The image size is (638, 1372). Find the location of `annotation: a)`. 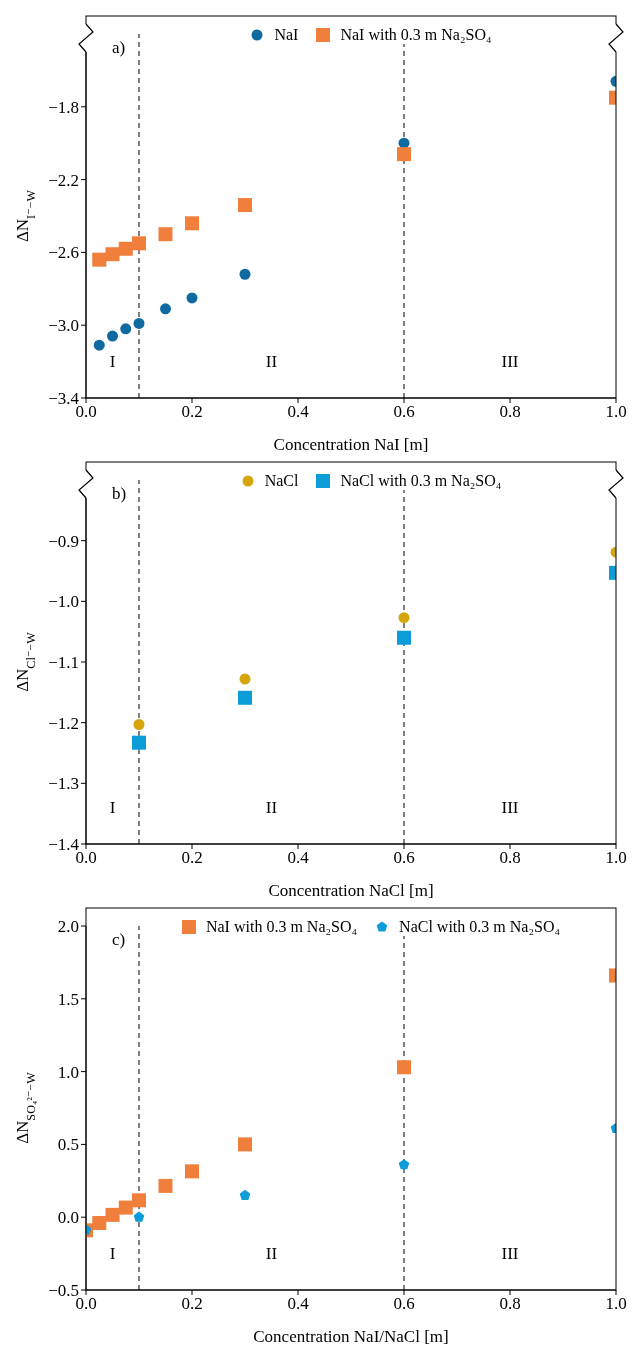

annotation: a) is located at coordinates (119, 48).